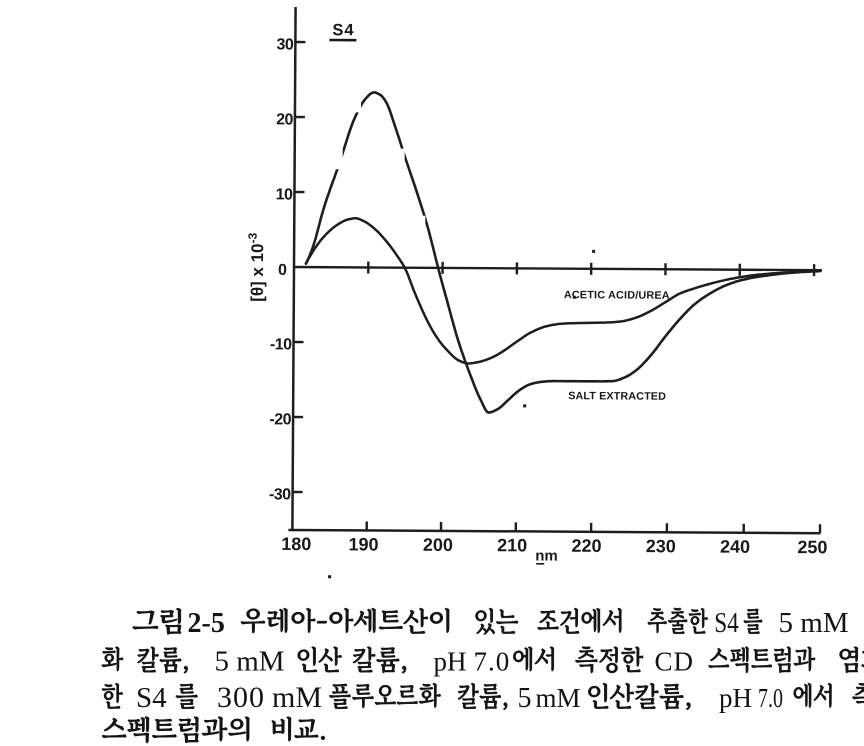 This screenshot has height=746, width=864. What do you see at coordinates (286, 44) in the screenshot?
I see `svg-text: 30` at bounding box center [286, 44].